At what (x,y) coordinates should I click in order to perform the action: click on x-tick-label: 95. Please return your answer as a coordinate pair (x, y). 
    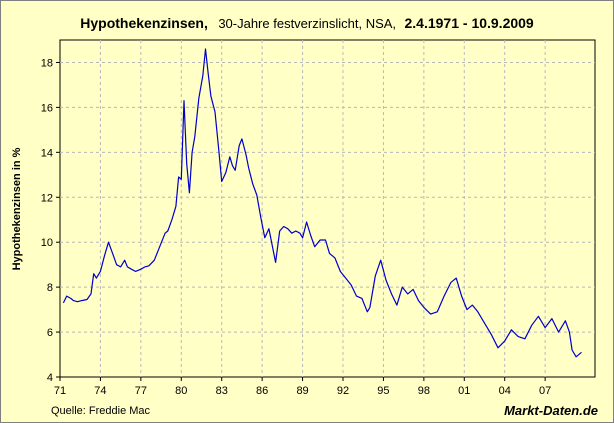
    Looking at the image, I should click on (383, 391).